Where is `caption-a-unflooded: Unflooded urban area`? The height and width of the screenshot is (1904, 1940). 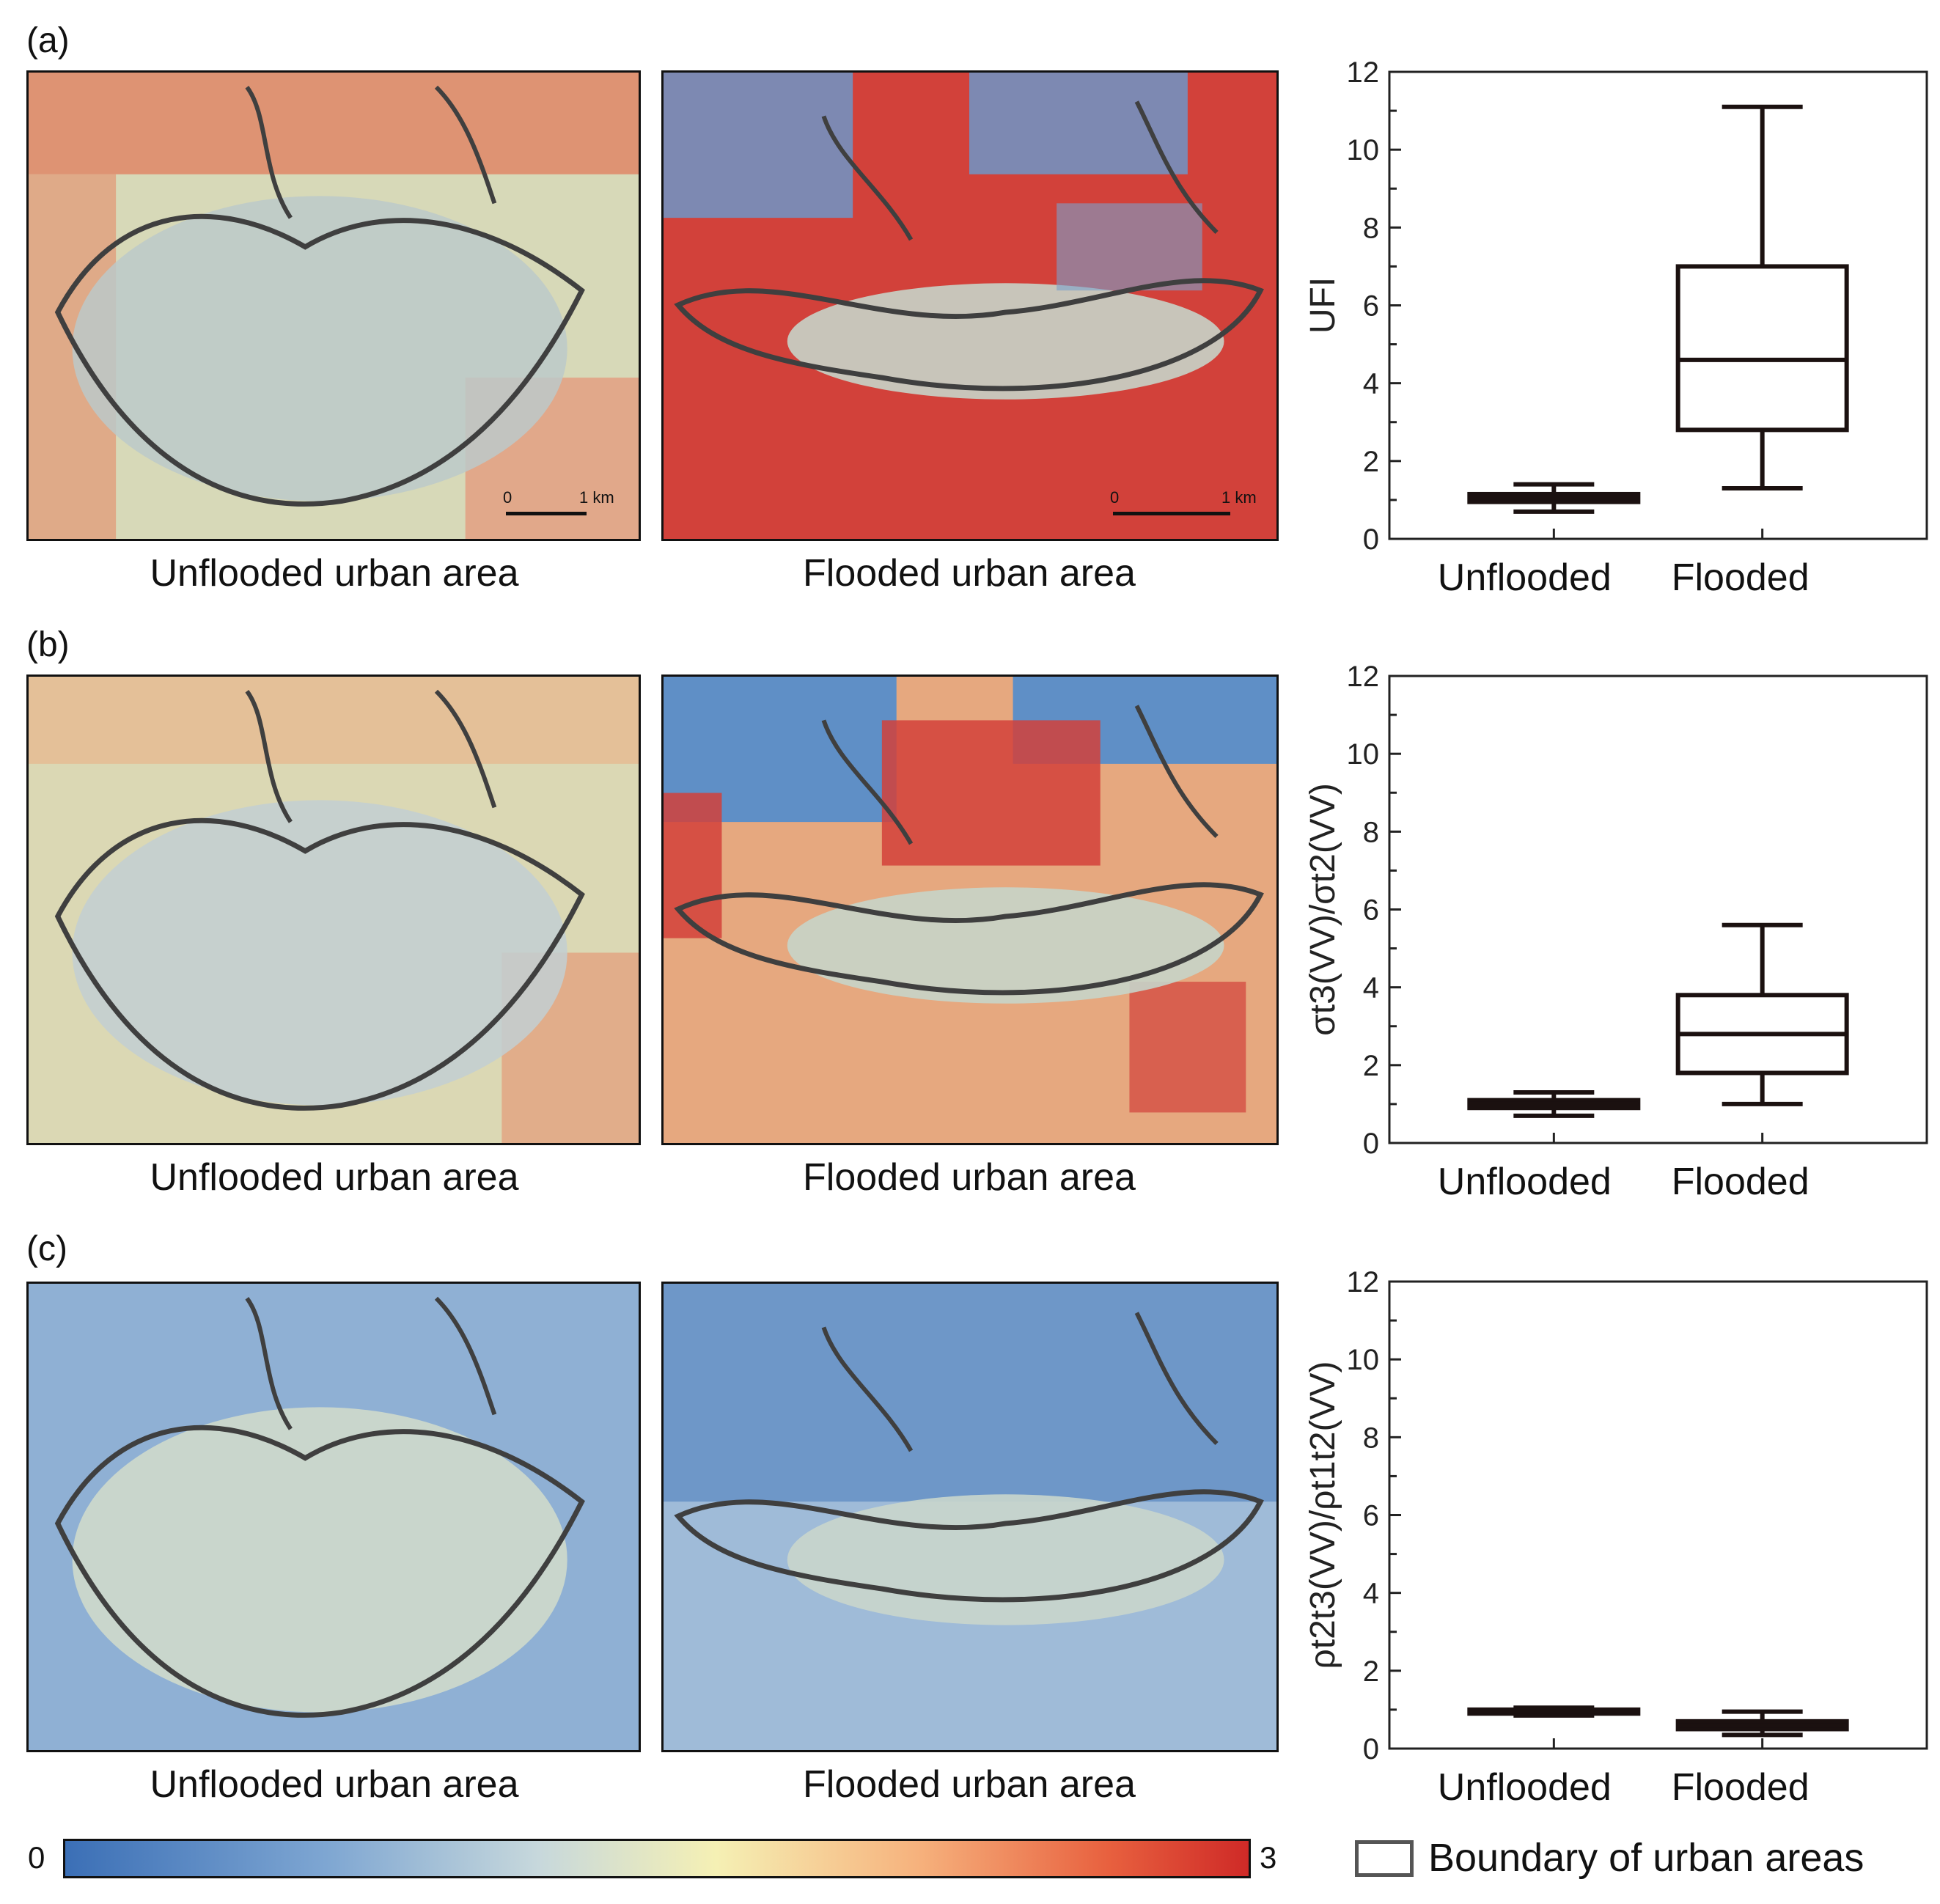
caption-a-unflooded: Unflooded urban area is located at coordinates (334, 573).